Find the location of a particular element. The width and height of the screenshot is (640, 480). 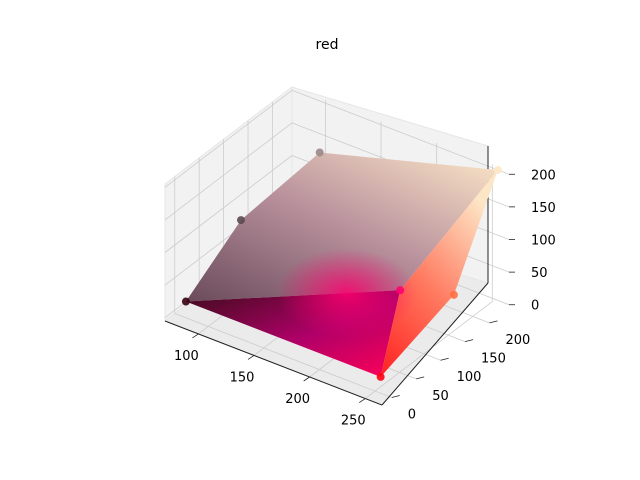

cloud-front-face is located at coordinates (283, 339).